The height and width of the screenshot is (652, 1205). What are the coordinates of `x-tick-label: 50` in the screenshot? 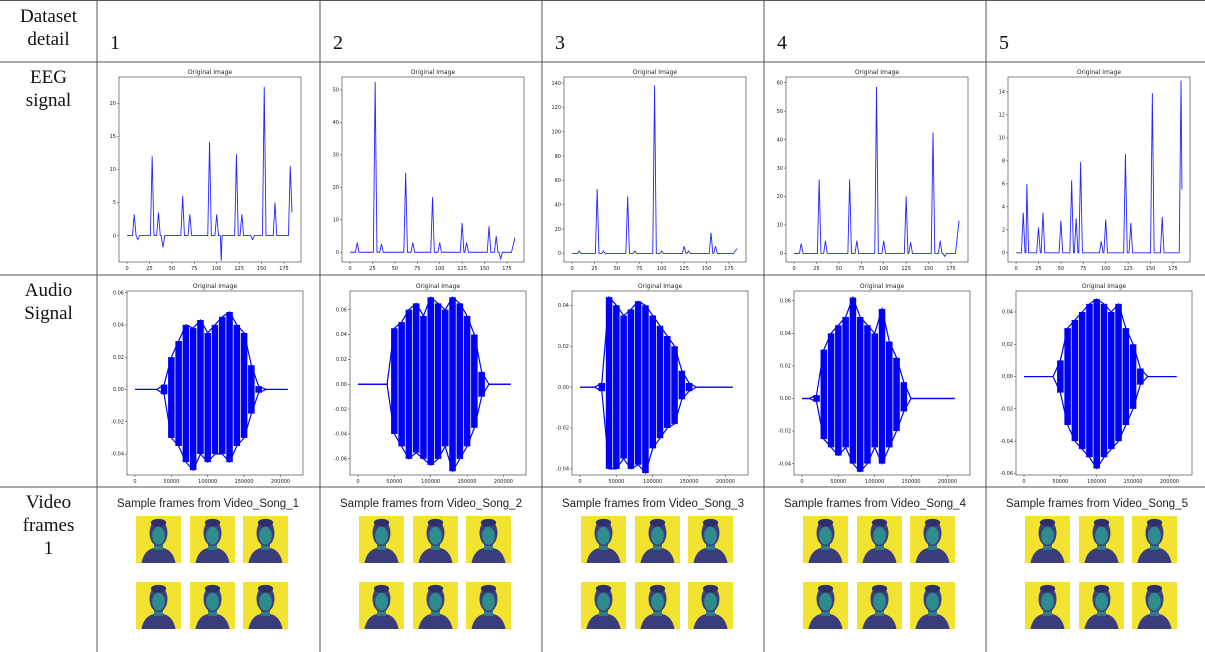 It's located at (172, 269).